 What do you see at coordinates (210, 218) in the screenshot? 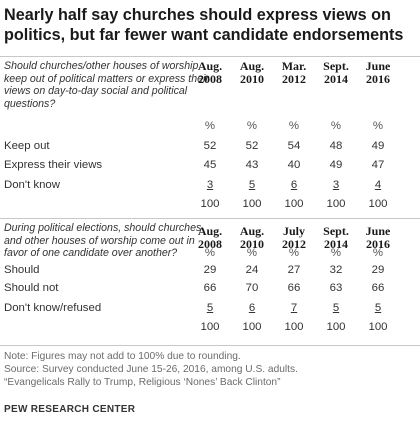
I see `section-divider` at bounding box center [210, 218].